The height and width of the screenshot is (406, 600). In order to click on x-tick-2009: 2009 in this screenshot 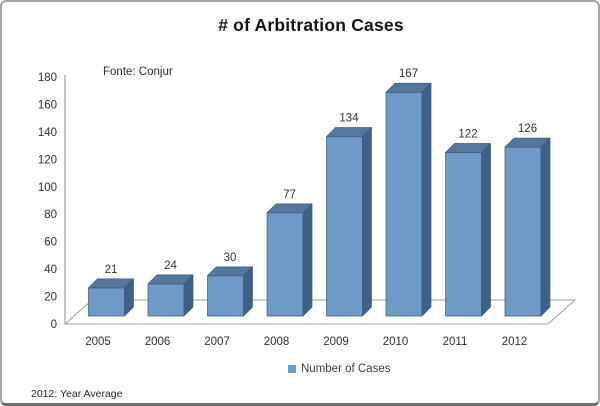, I will do `click(336, 342)`.